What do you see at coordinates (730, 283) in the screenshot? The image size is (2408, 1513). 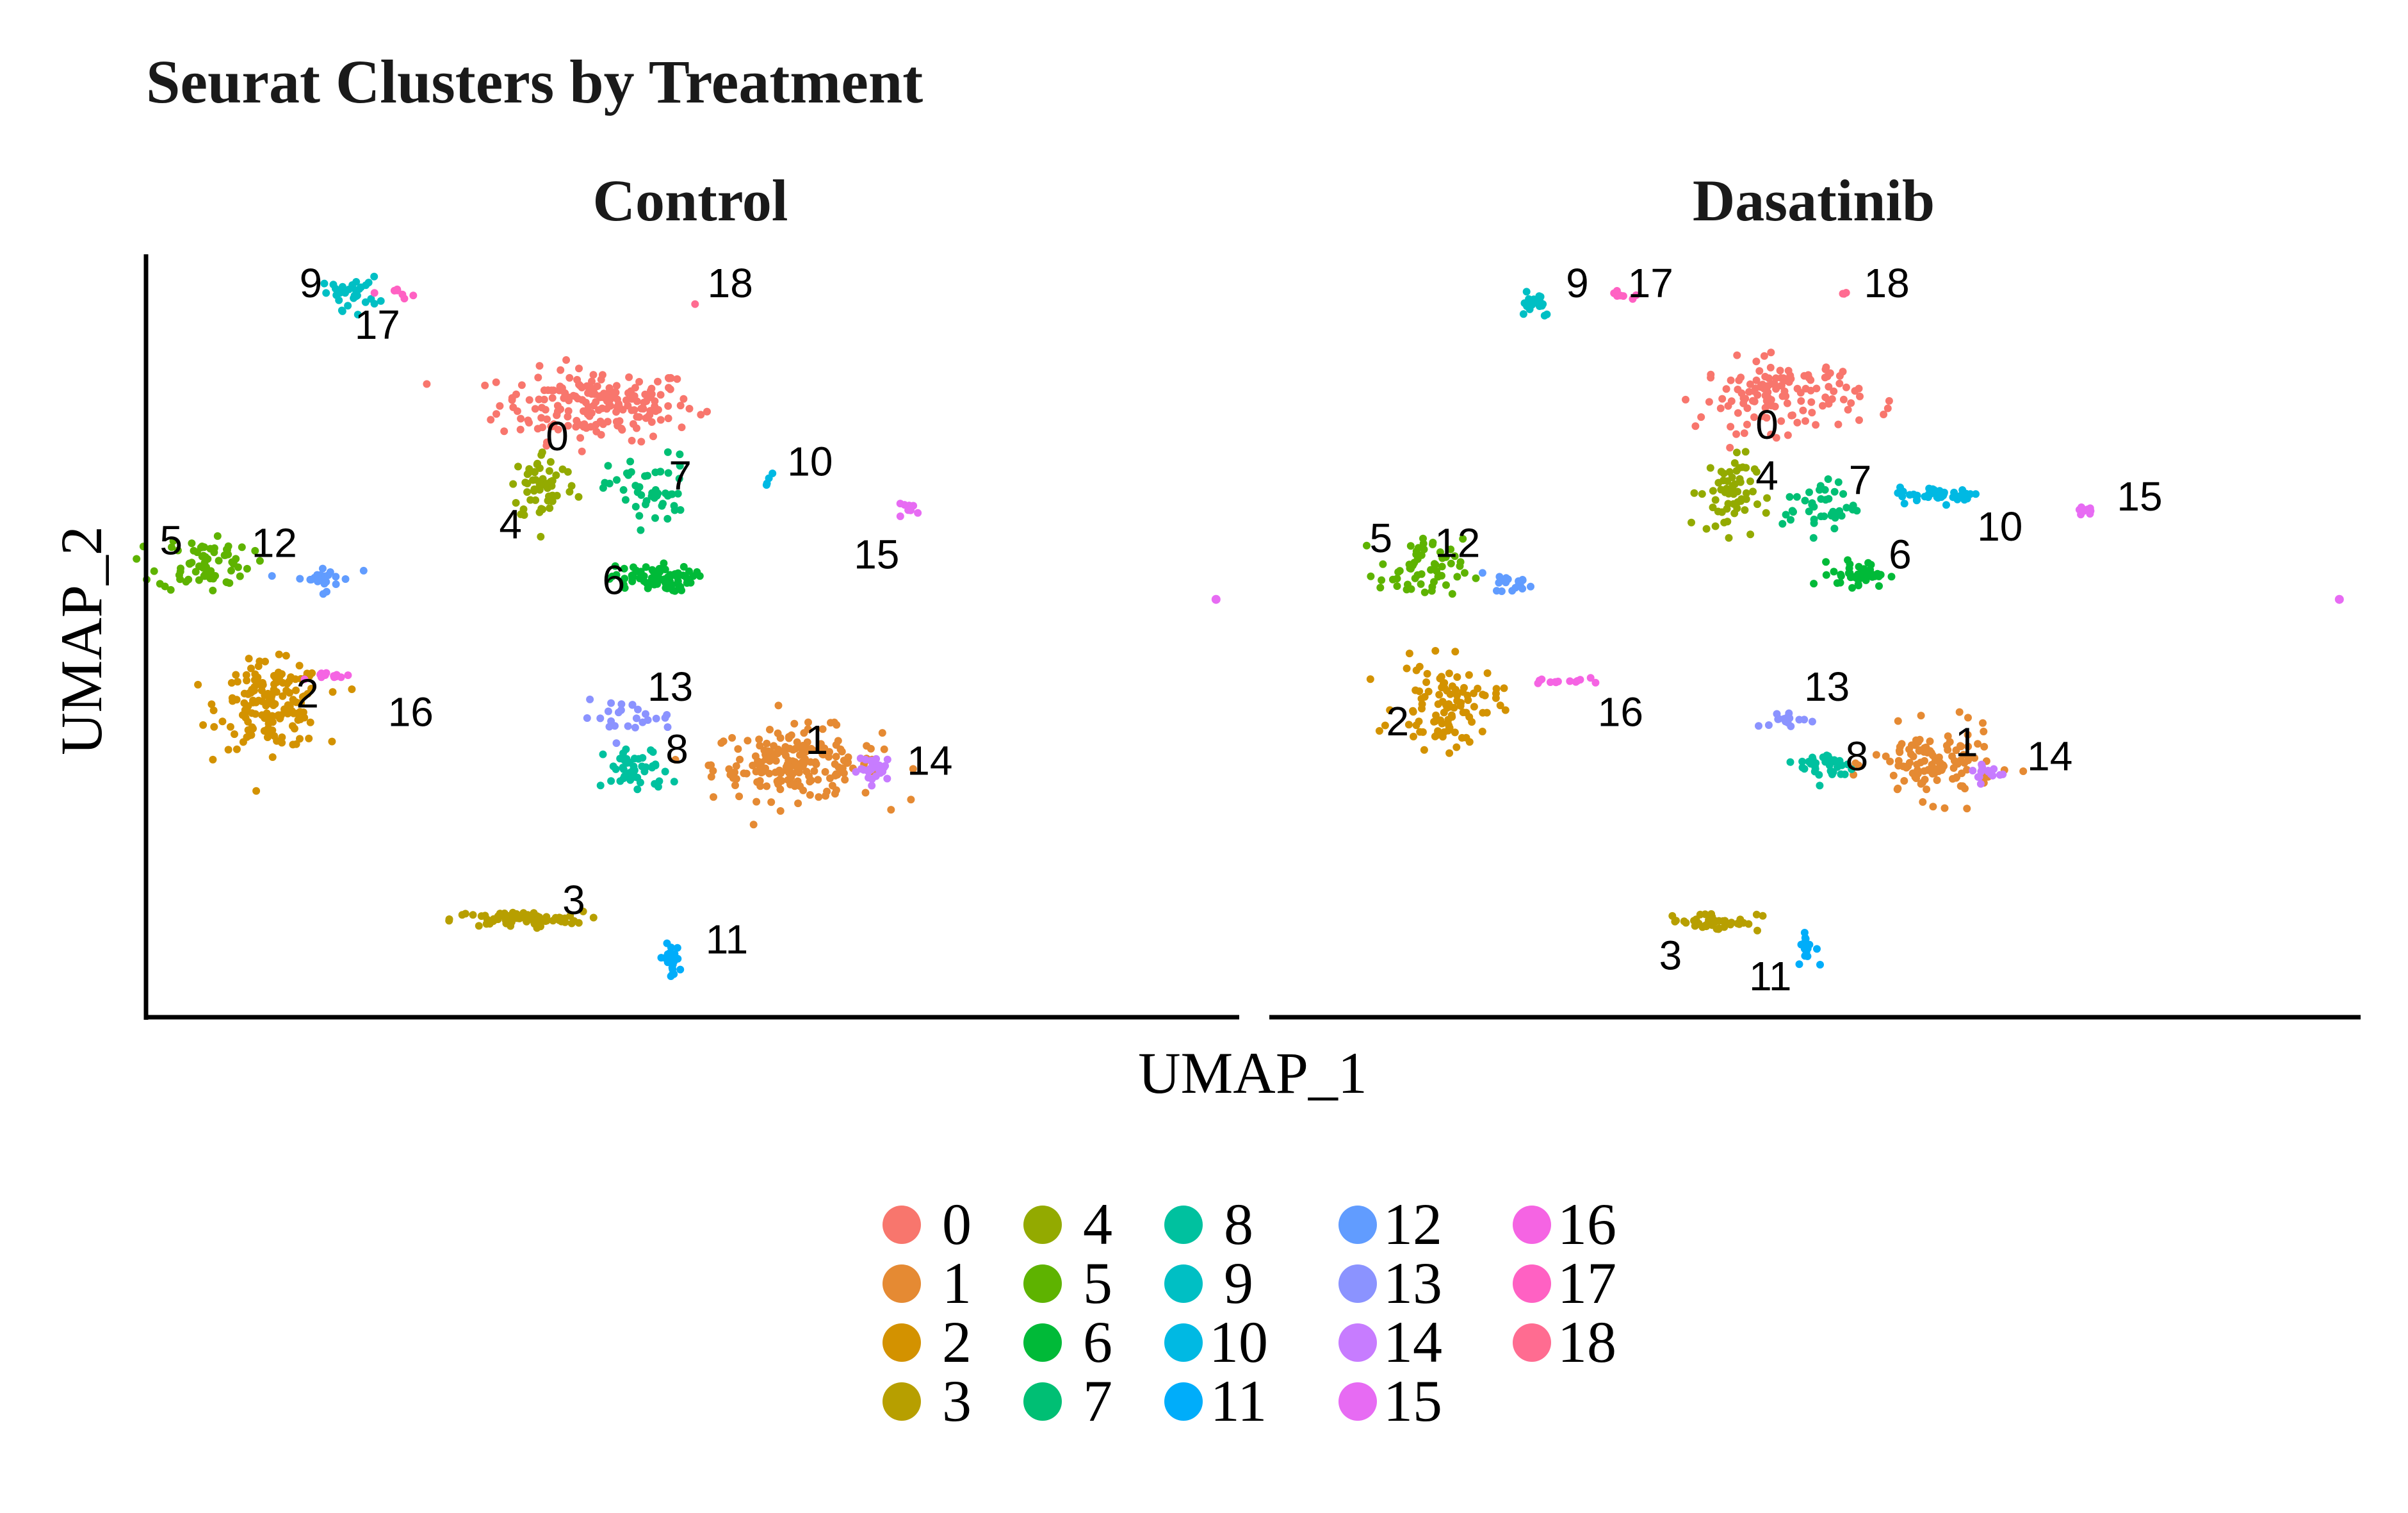 I see `cluster-label-18: 18` at bounding box center [730, 283].